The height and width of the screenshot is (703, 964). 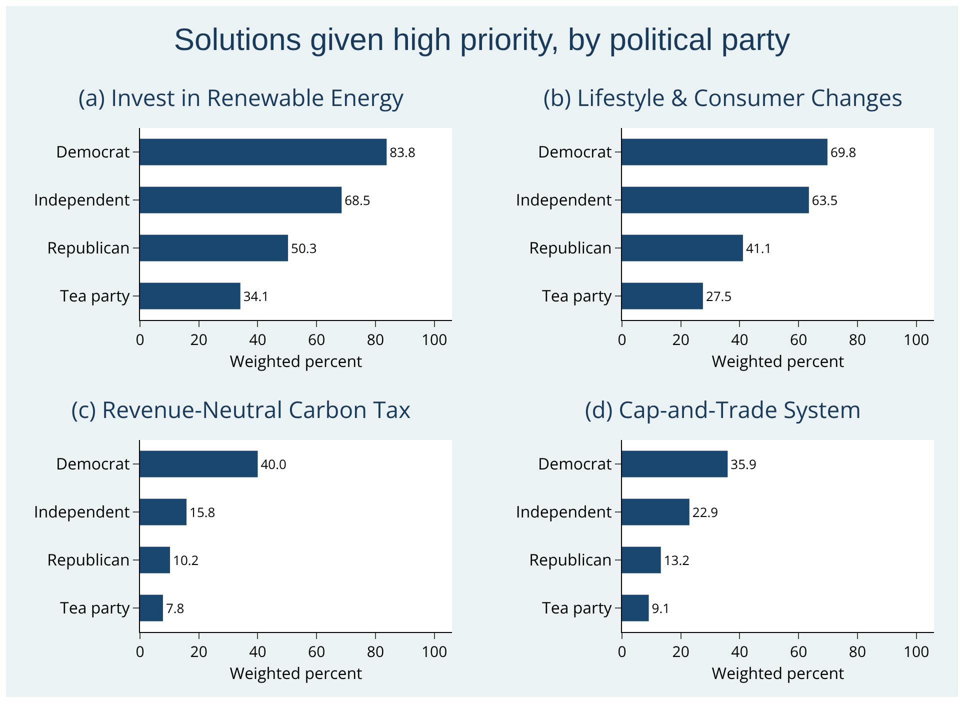 What do you see at coordinates (482, 40) in the screenshot?
I see `text: Solutions given high priority, by political party` at bounding box center [482, 40].